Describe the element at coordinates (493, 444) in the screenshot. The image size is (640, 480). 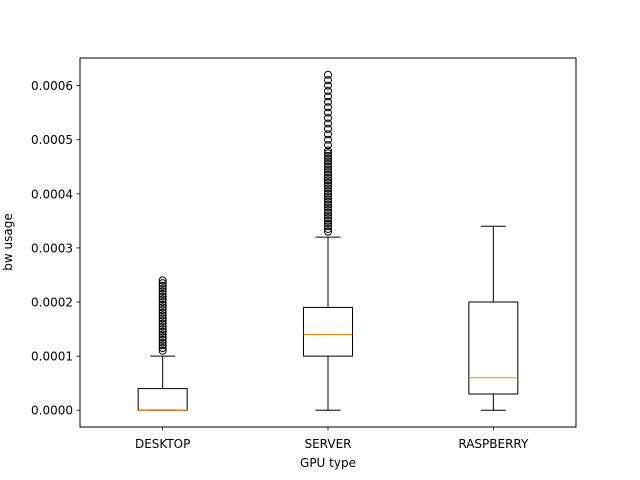
I see `x-tick-label: RASPBERRY` at that location.